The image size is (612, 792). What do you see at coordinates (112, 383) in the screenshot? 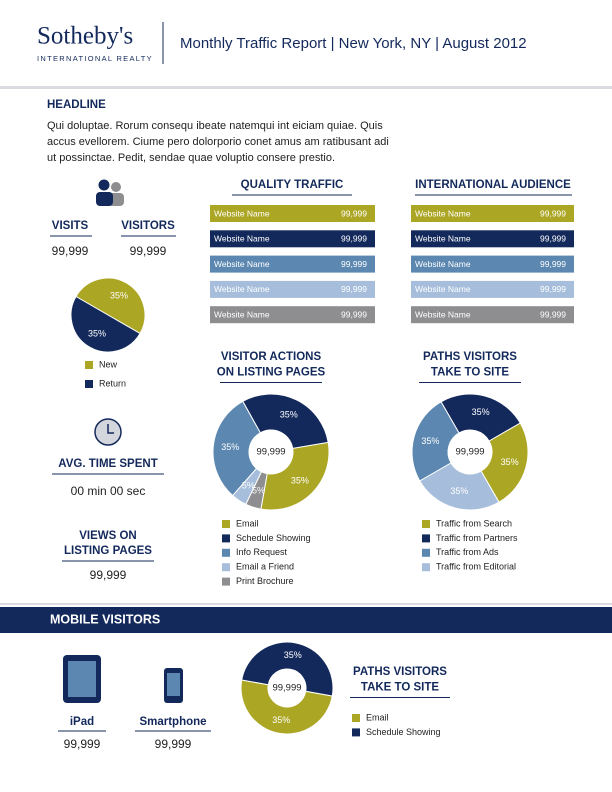
I see `legend-label: Return` at bounding box center [112, 383].